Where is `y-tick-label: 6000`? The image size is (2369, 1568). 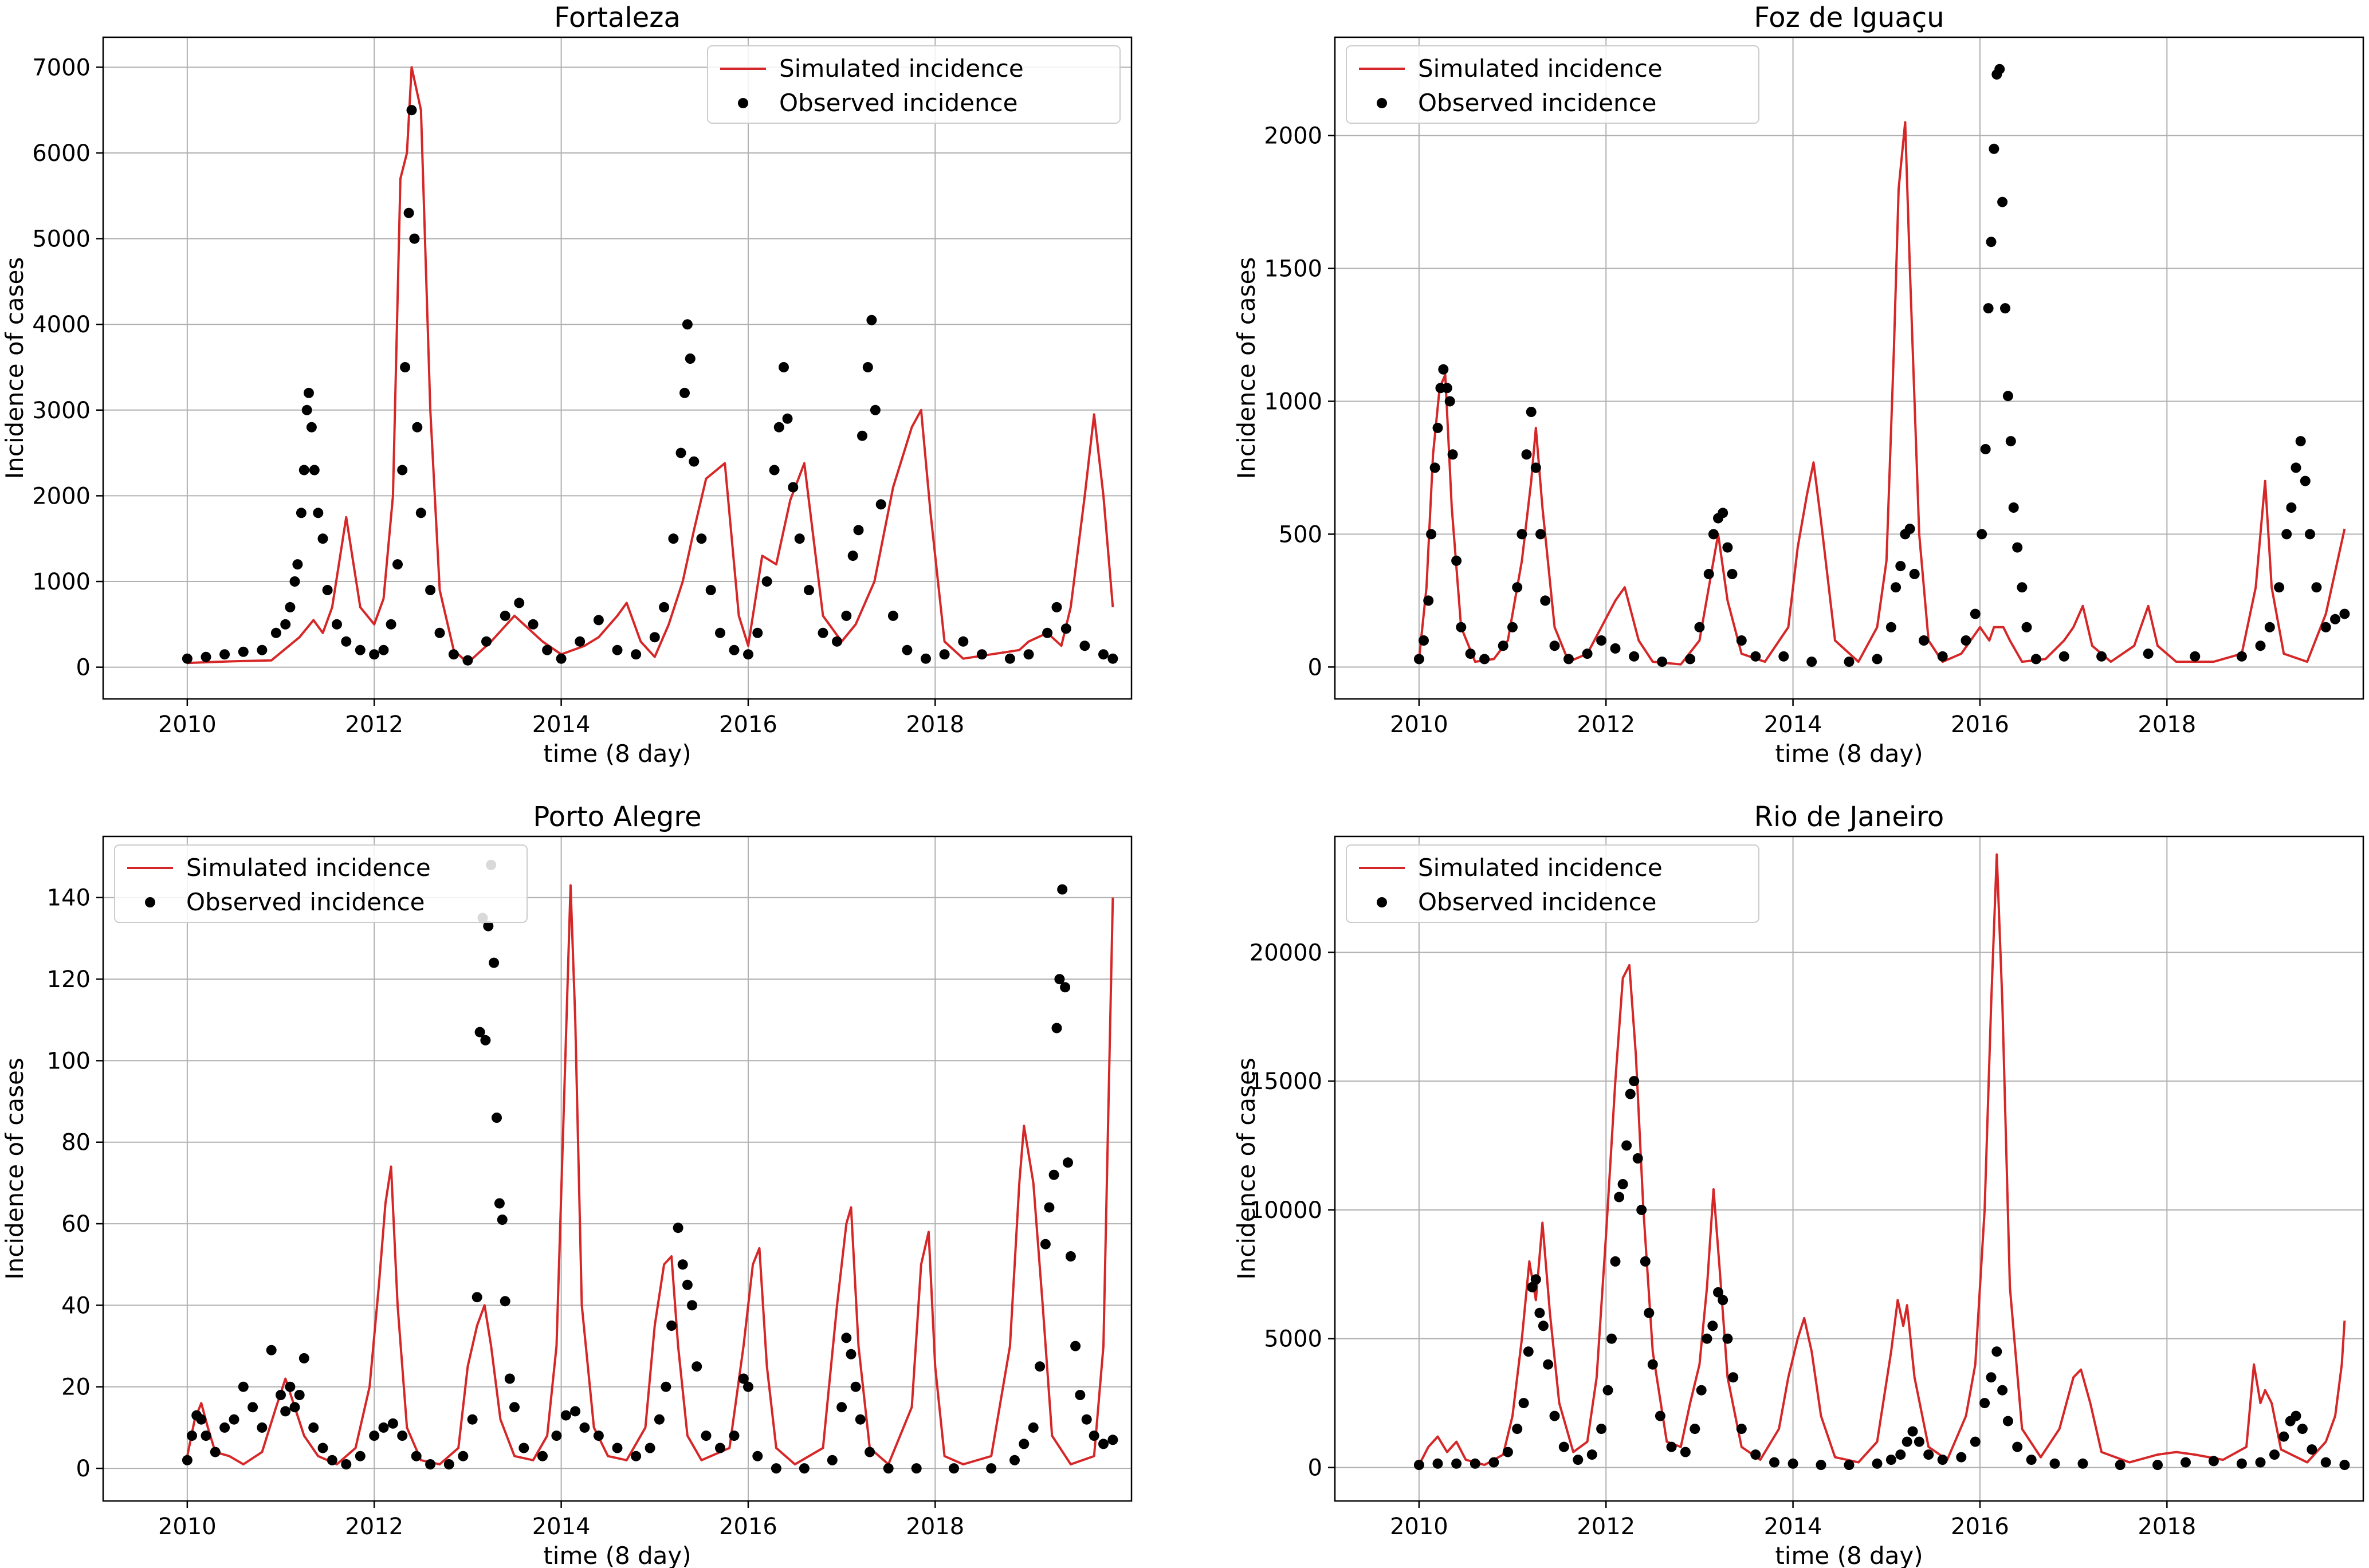 y-tick-label: 6000 is located at coordinates (62, 153).